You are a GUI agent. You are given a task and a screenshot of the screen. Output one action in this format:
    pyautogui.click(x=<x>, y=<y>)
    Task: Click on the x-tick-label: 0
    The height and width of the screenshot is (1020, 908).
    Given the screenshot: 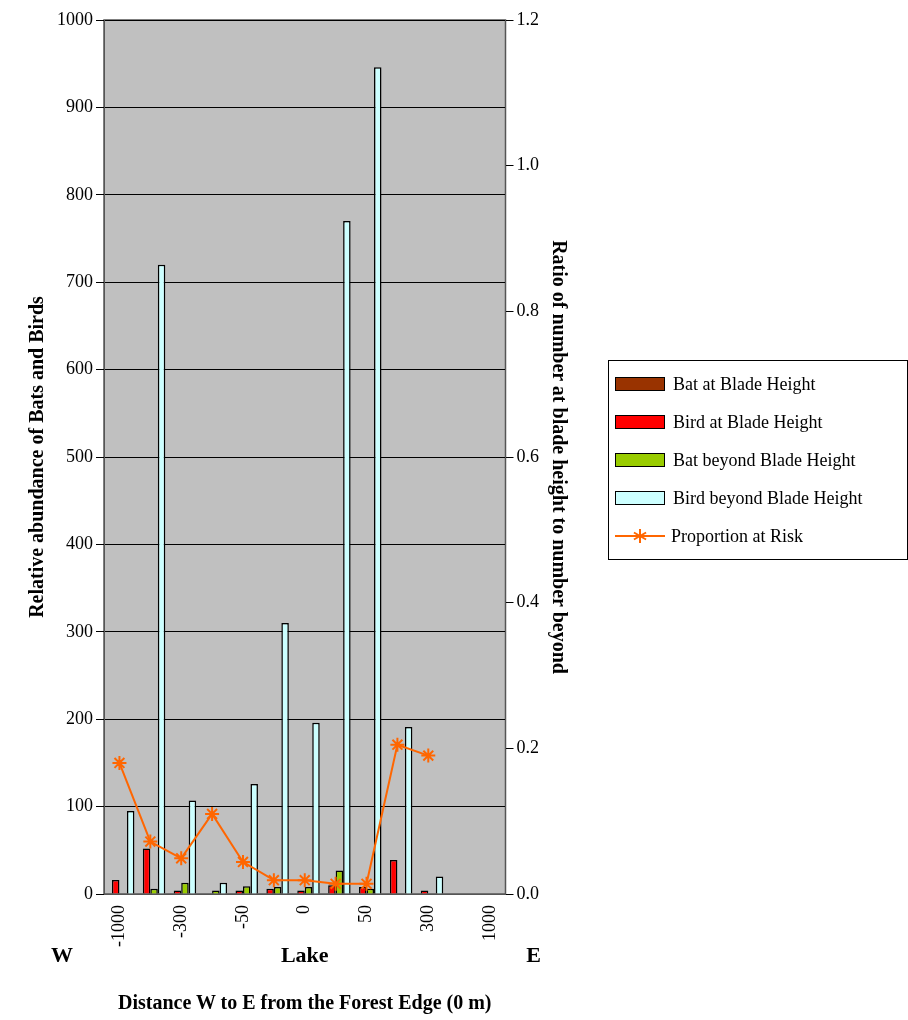 What is the action you would take?
    pyautogui.click(x=303, y=910)
    